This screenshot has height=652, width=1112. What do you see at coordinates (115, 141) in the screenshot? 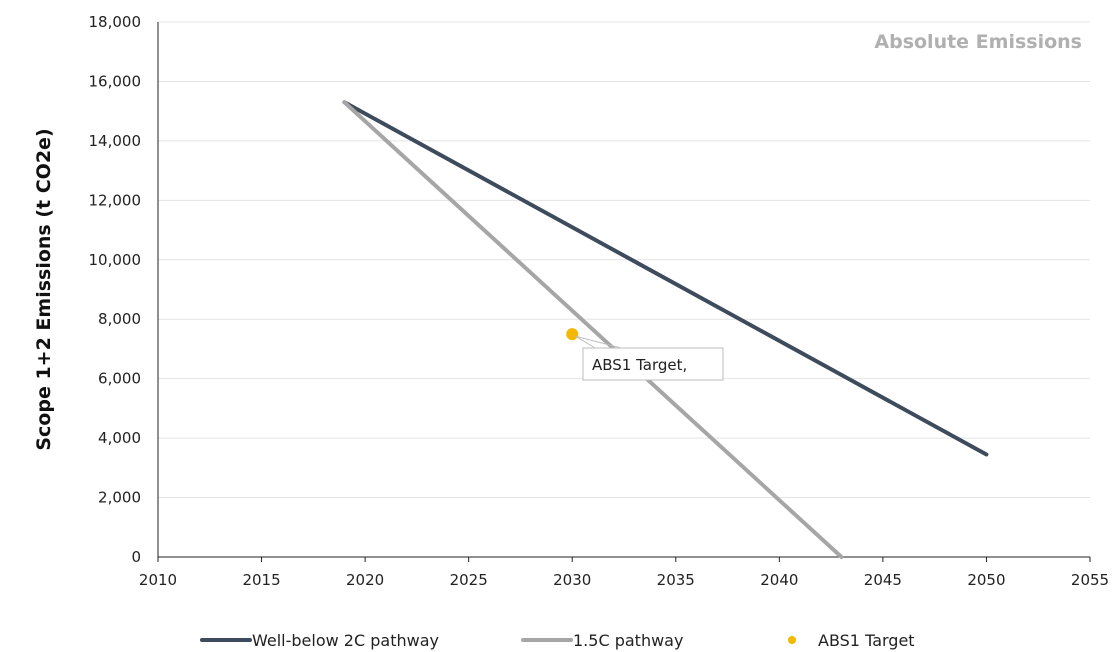
I see `y-tick-label: 14,000` at bounding box center [115, 141].